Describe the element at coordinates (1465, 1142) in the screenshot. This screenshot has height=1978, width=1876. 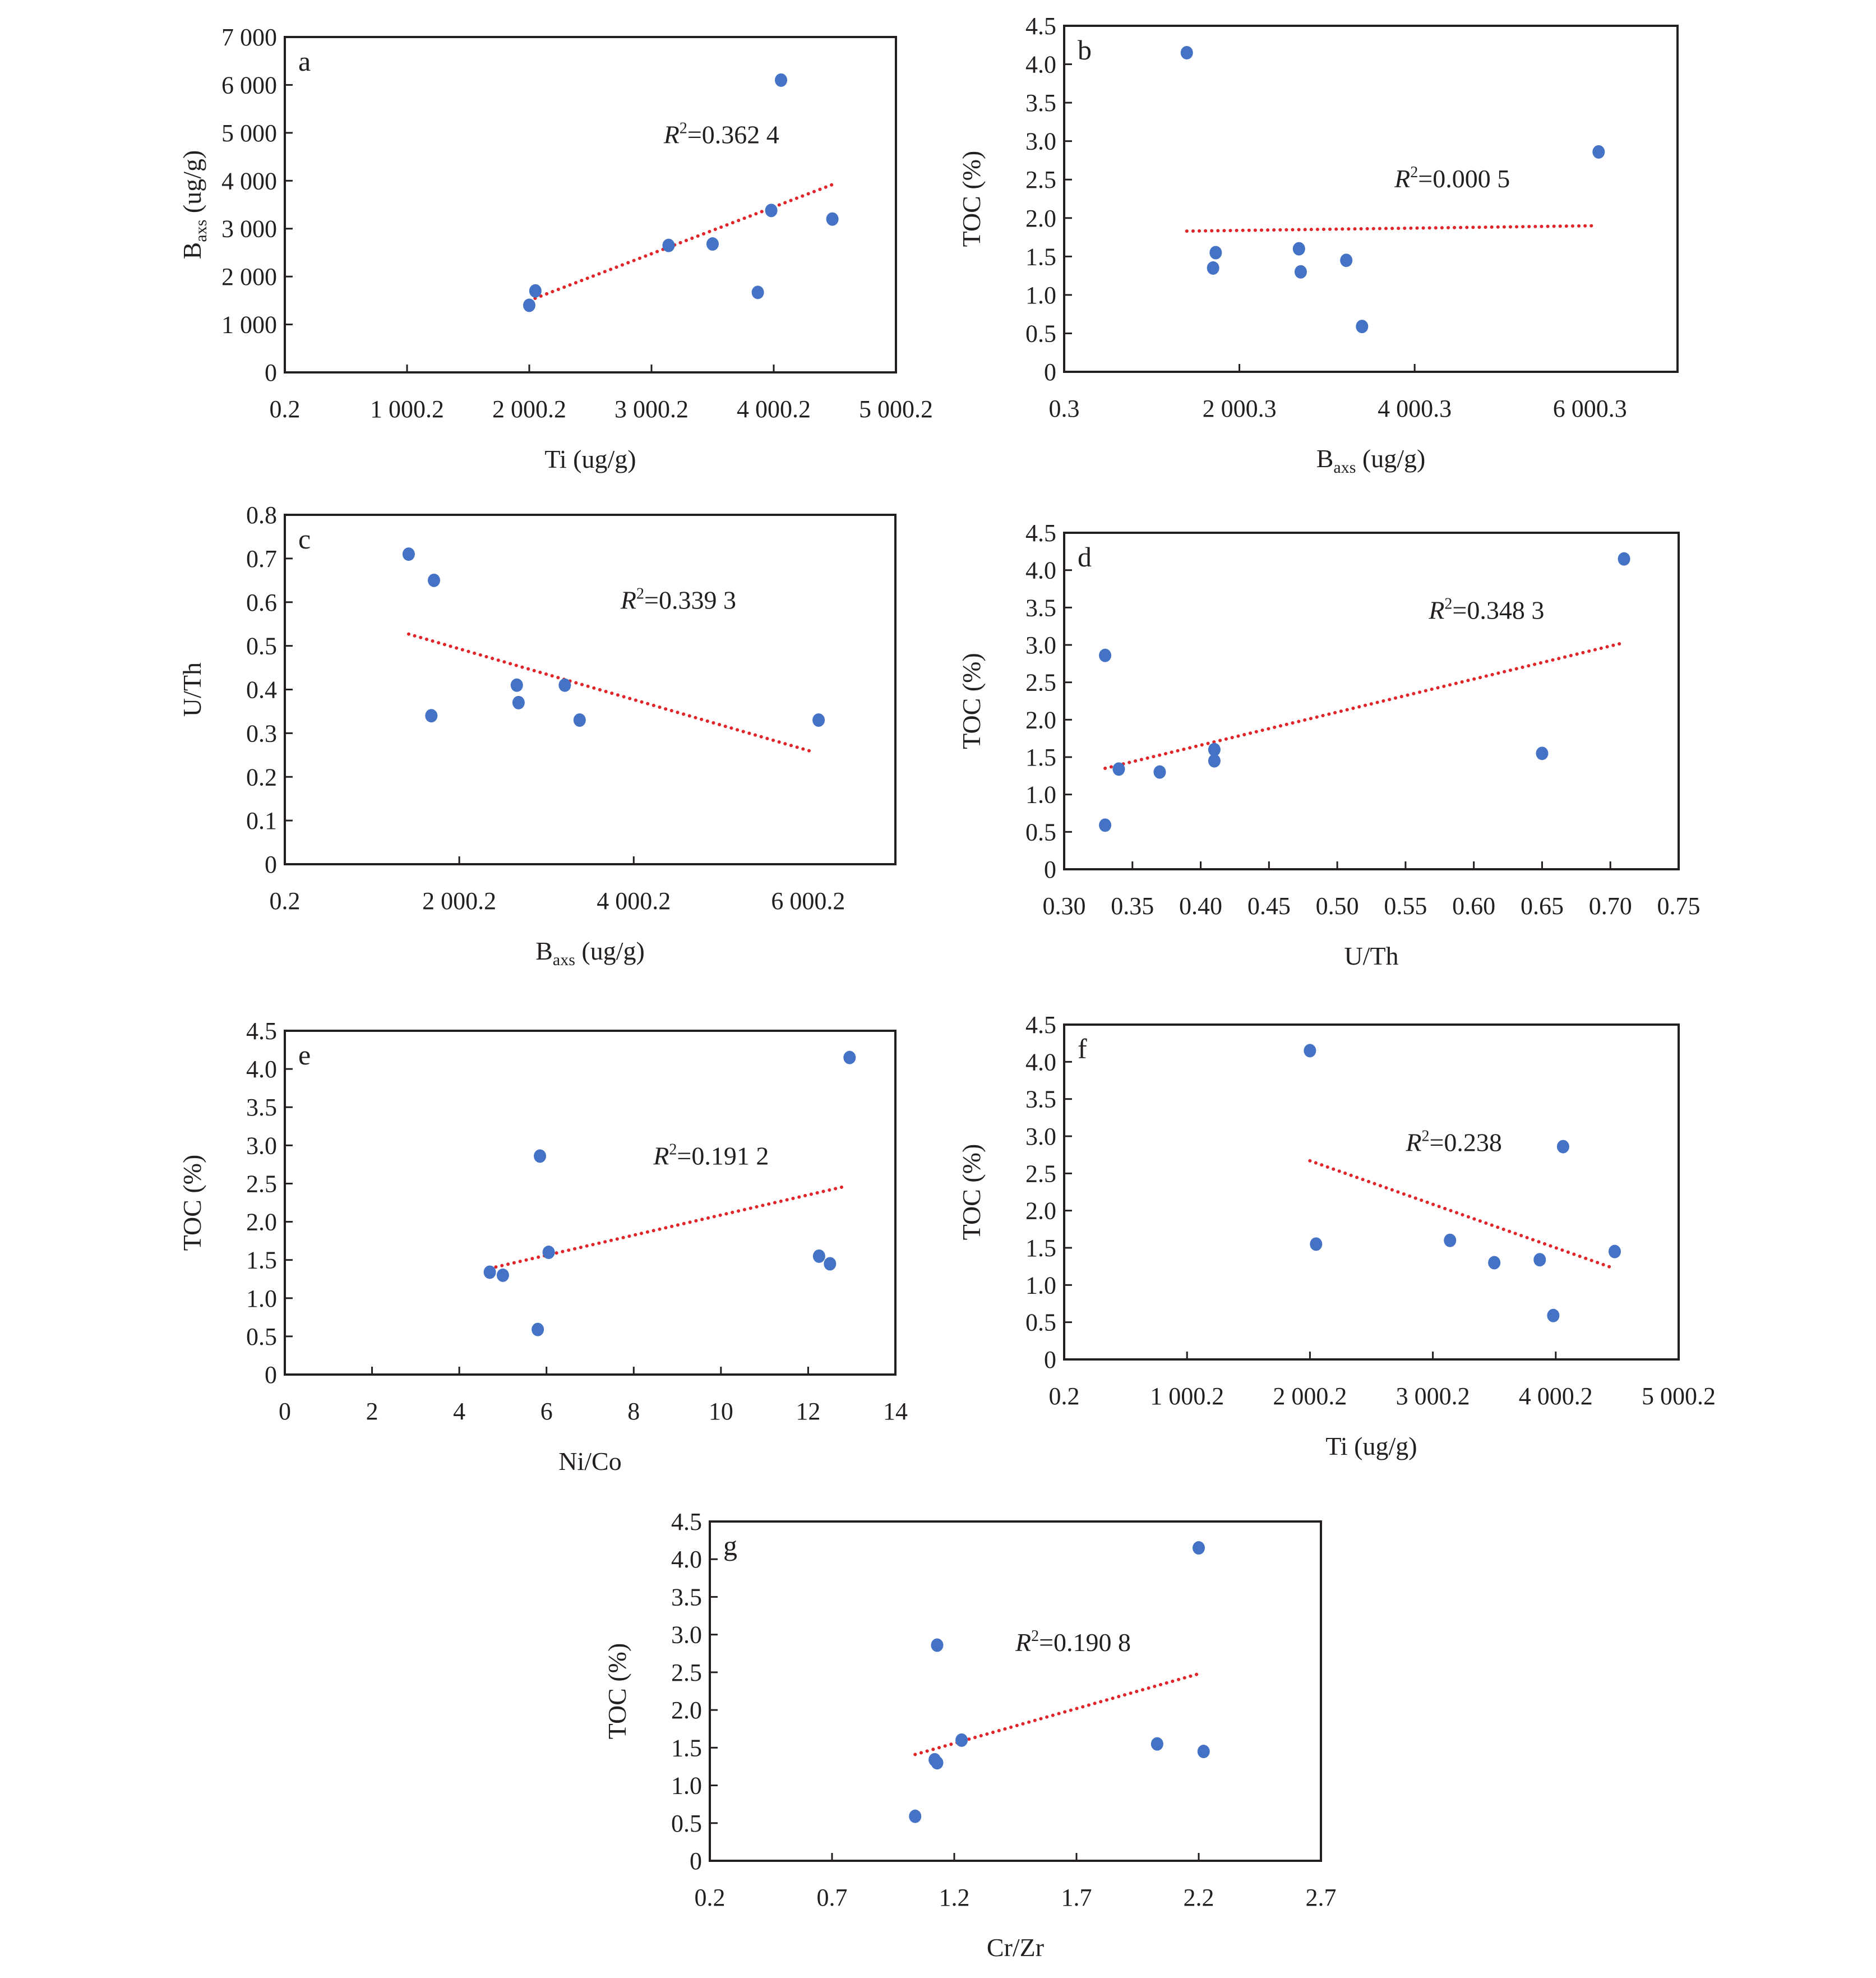
I see `r-squared-value: =0.238` at that location.